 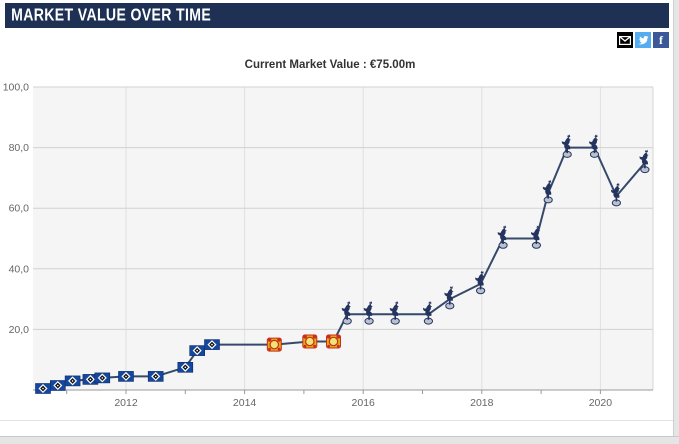 What do you see at coordinates (111, 15) in the screenshot?
I see `section-title: MARKET VALUE OVER TIME` at bounding box center [111, 15].